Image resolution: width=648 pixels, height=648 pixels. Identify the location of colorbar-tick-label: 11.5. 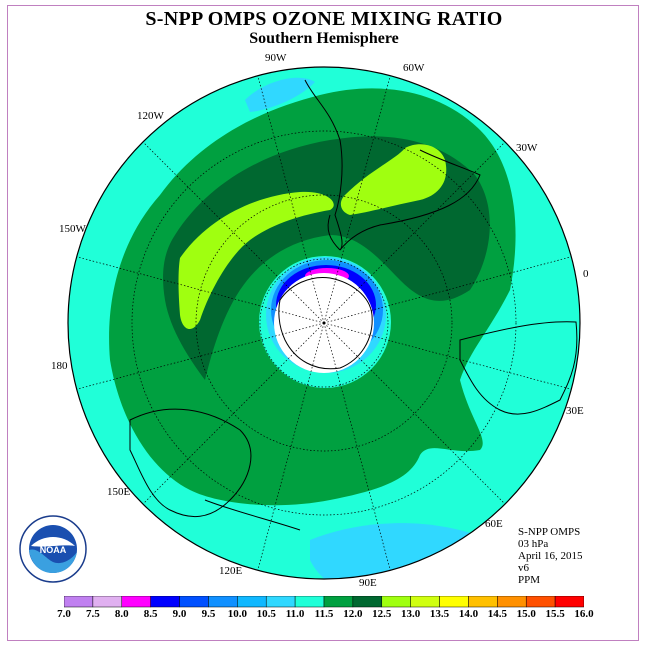
(324, 614).